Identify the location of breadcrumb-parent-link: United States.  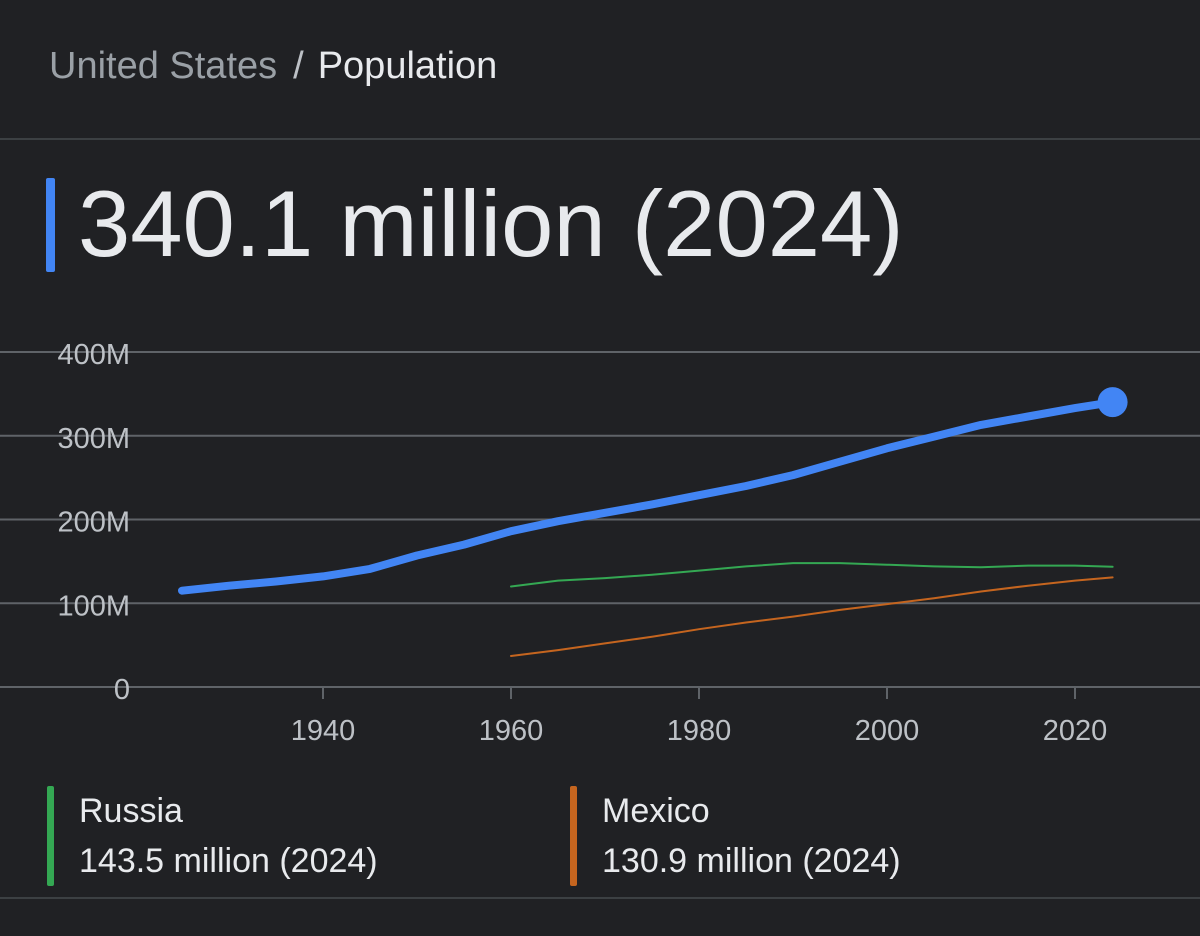
(163, 66).